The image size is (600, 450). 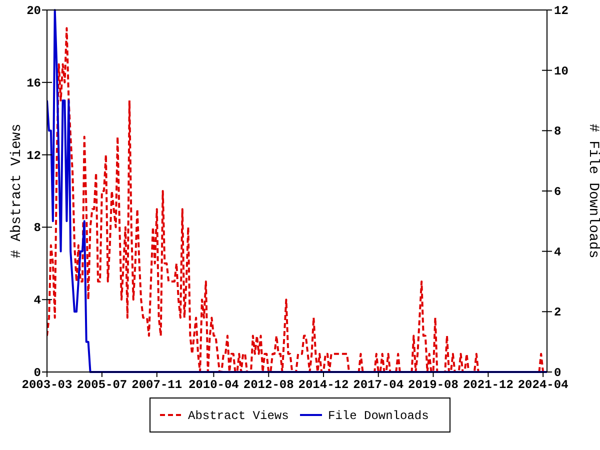 What do you see at coordinates (561, 71) in the screenshot?
I see `y2-tick-label: 10` at bounding box center [561, 71].